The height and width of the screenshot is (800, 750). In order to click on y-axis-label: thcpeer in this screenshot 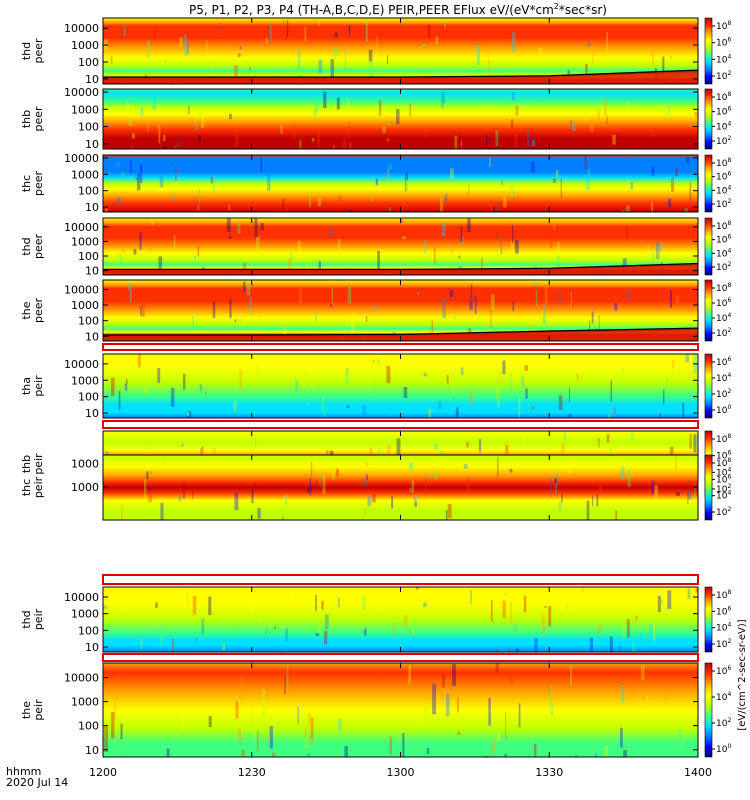, I will do `click(32, 184)`.